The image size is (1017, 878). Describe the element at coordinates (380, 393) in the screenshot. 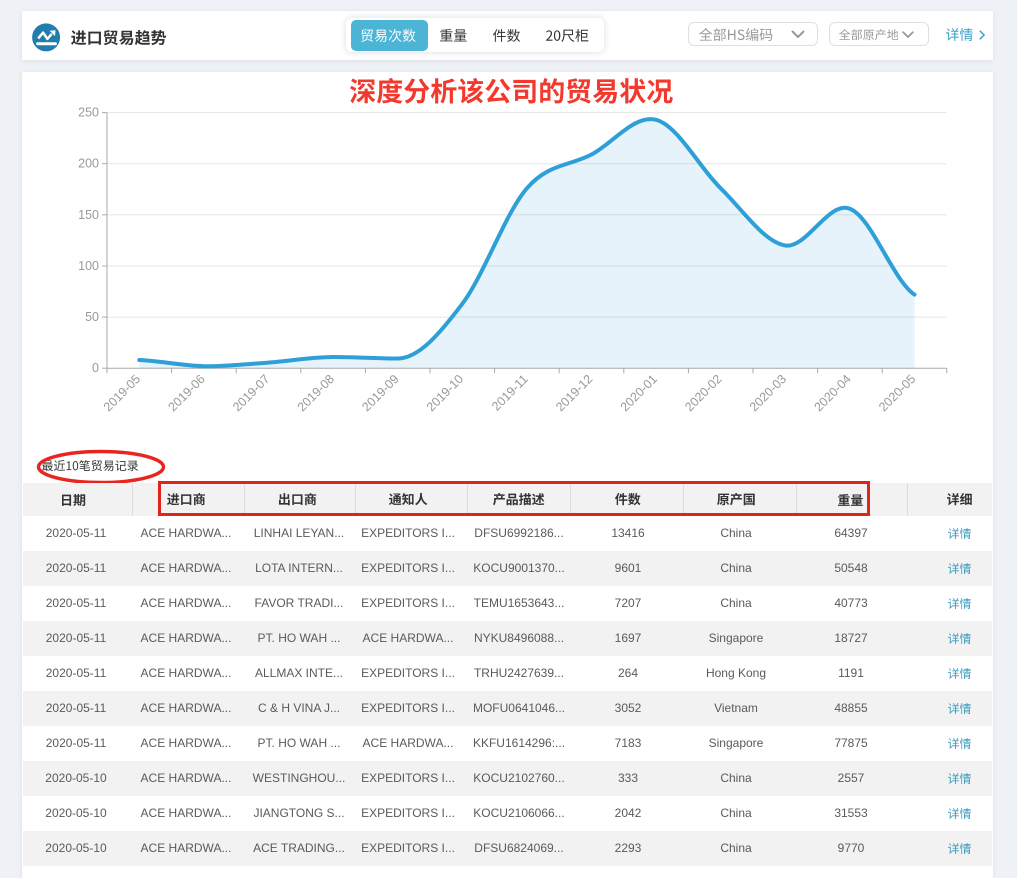

I see `svg-text: 2019-09` at that location.